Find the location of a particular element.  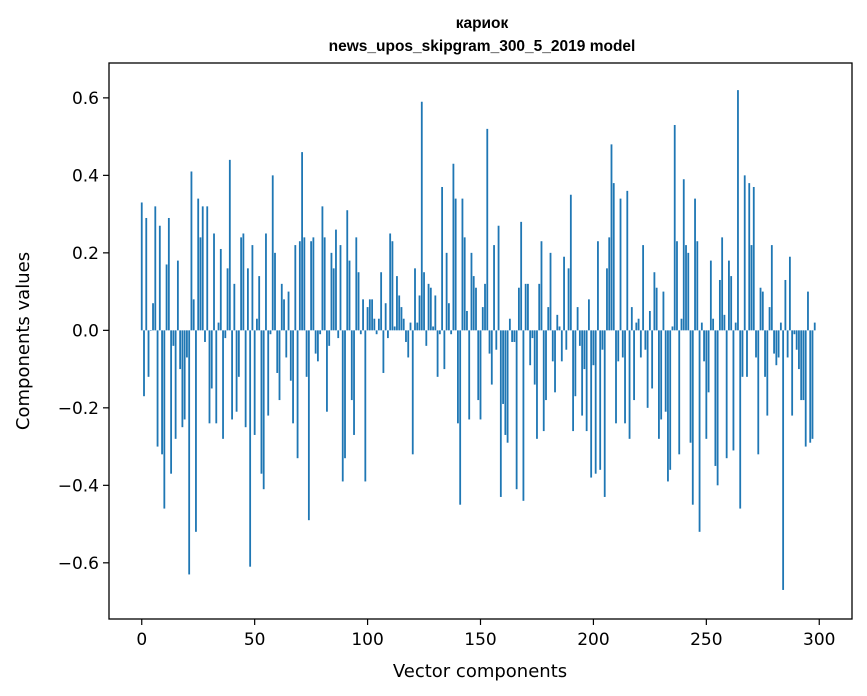

y-tick-label: 0.6 is located at coordinates (85, 99).